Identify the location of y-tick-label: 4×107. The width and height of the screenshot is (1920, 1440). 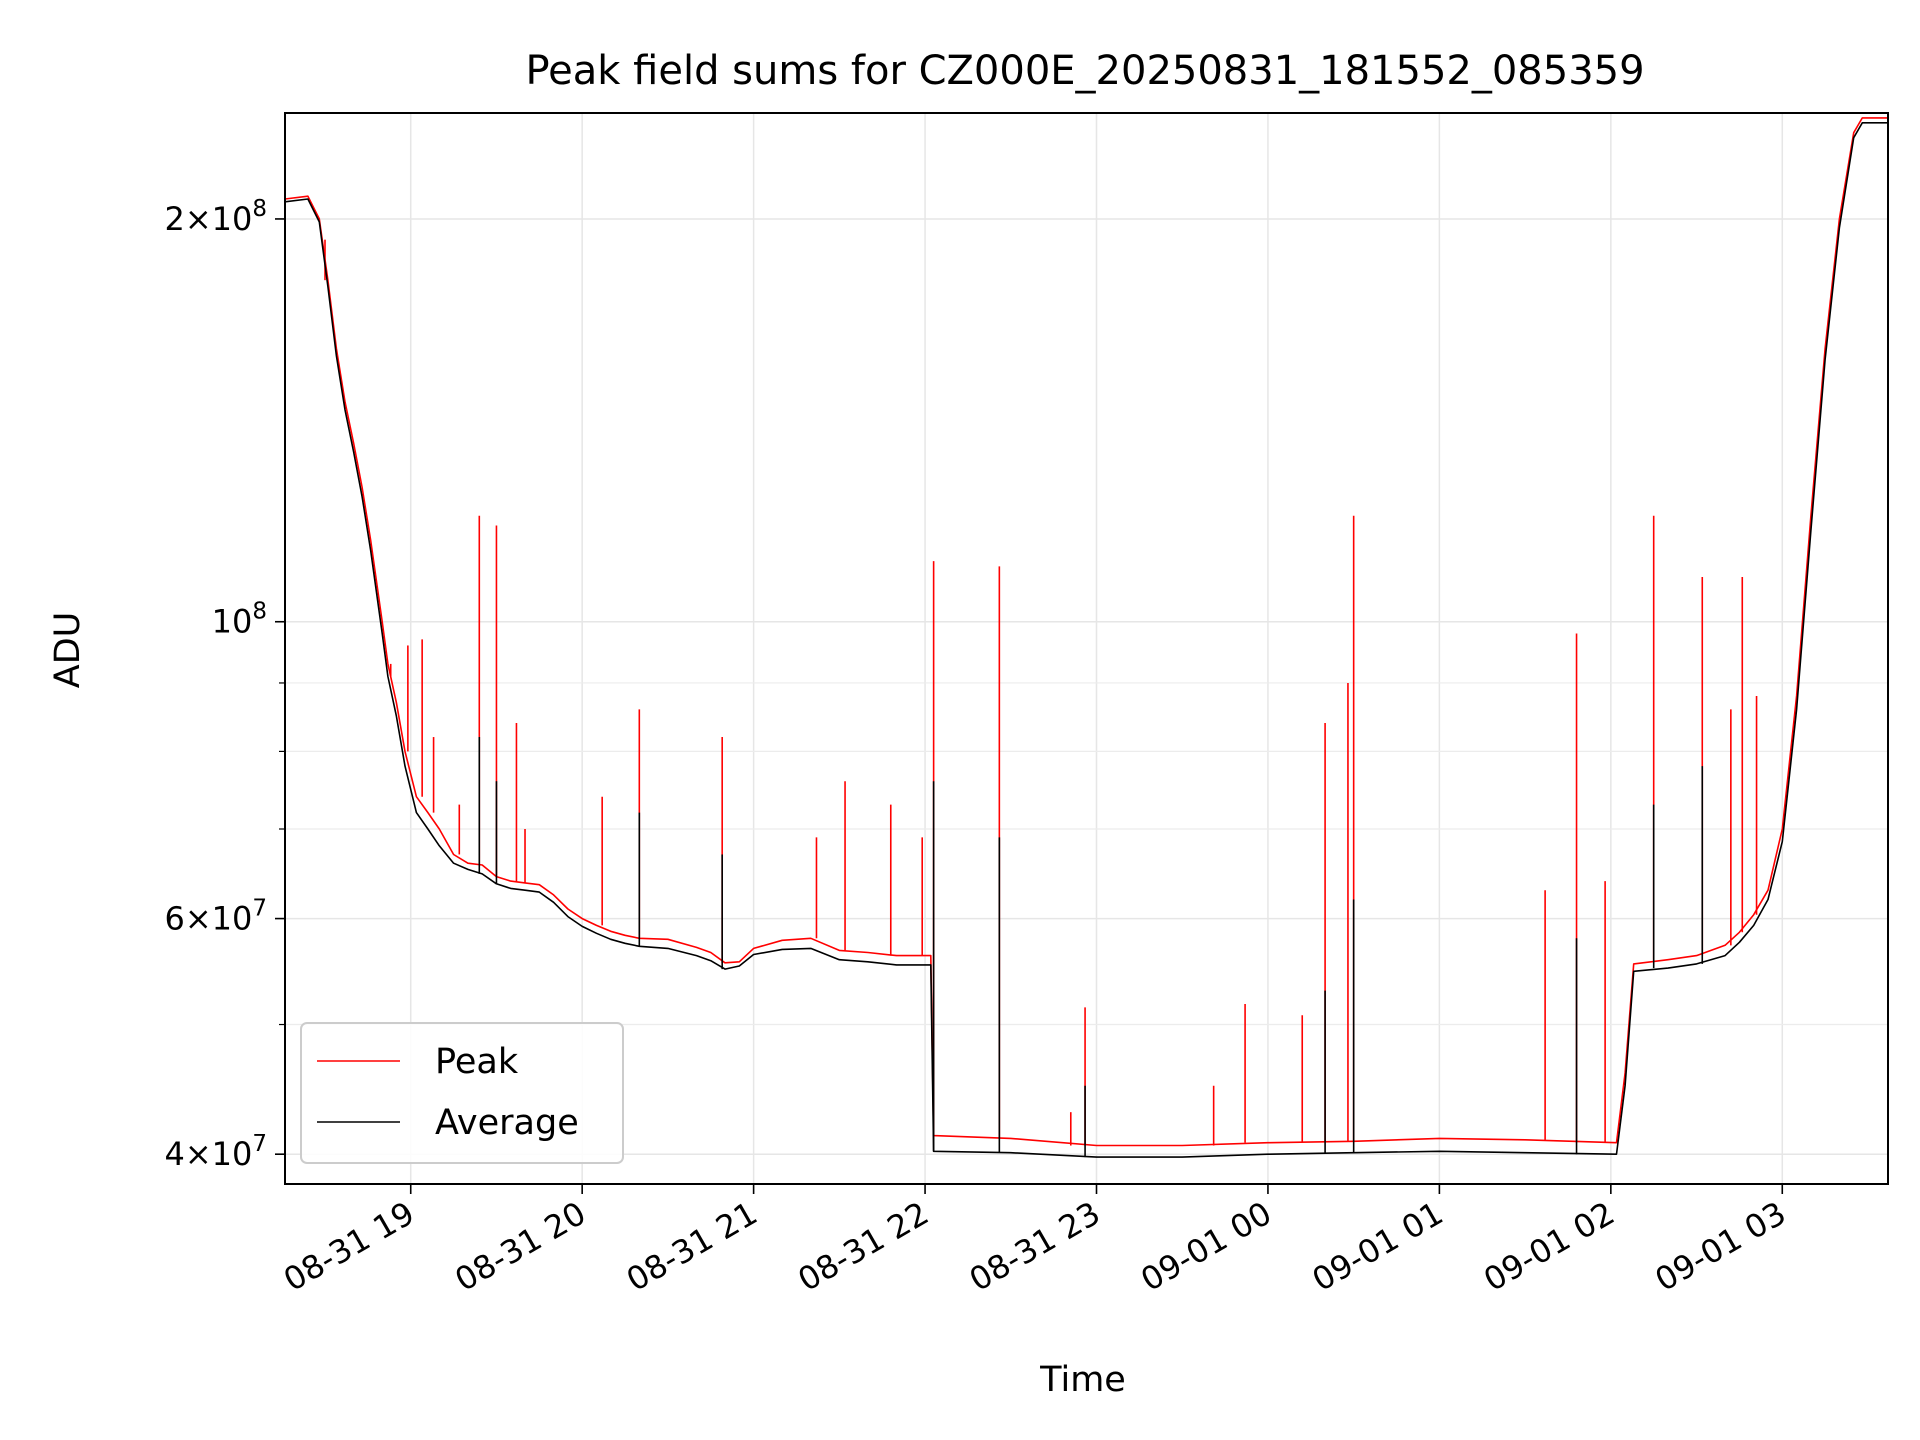
(215, 1152).